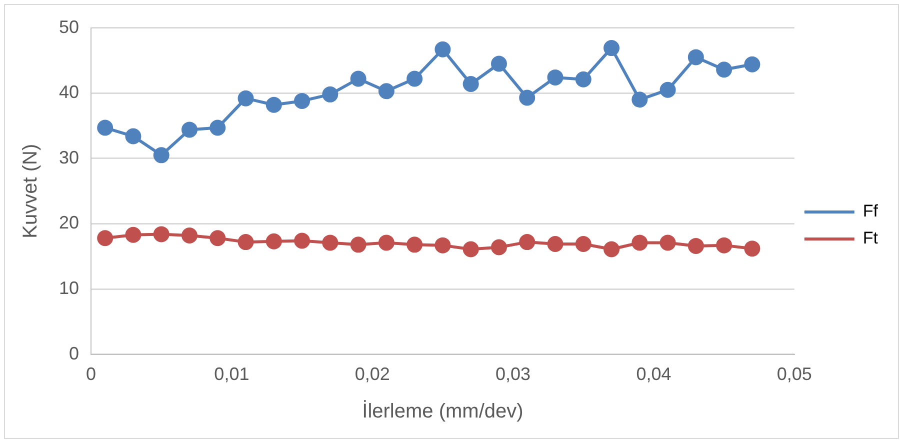 The height and width of the screenshot is (445, 905). Describe the element at coordinates (31, 191) in the screenshot. I see `y-axis-title: Kuvvet (N)` at that location.